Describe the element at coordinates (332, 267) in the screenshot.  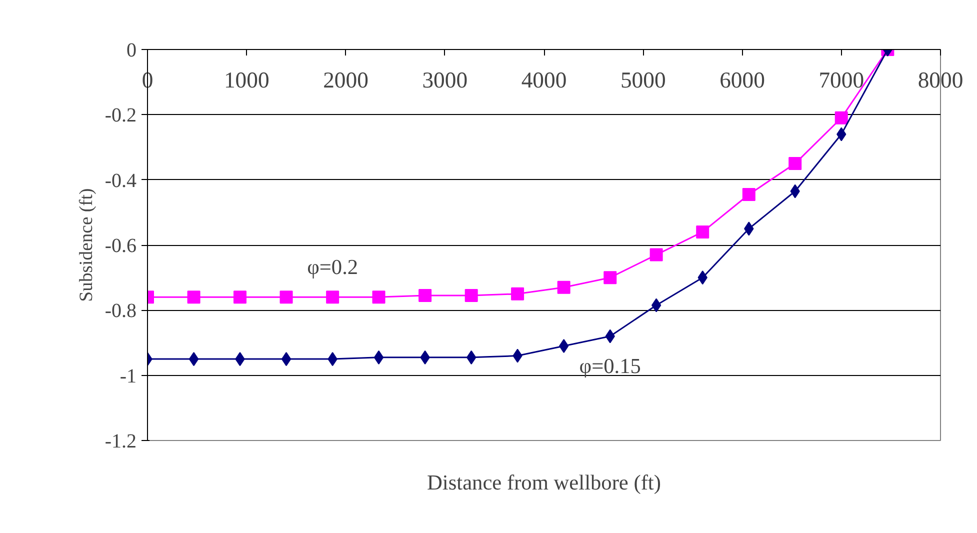
I see `series-label: φ=0.2` at that location.